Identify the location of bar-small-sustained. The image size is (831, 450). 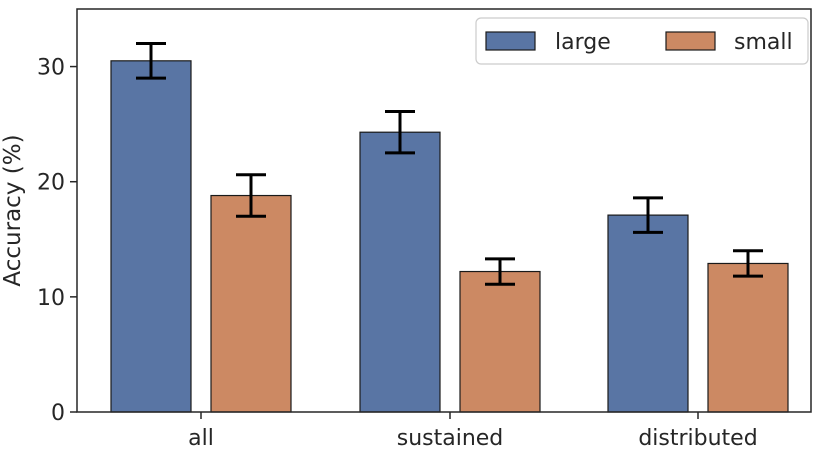
(500, 341).